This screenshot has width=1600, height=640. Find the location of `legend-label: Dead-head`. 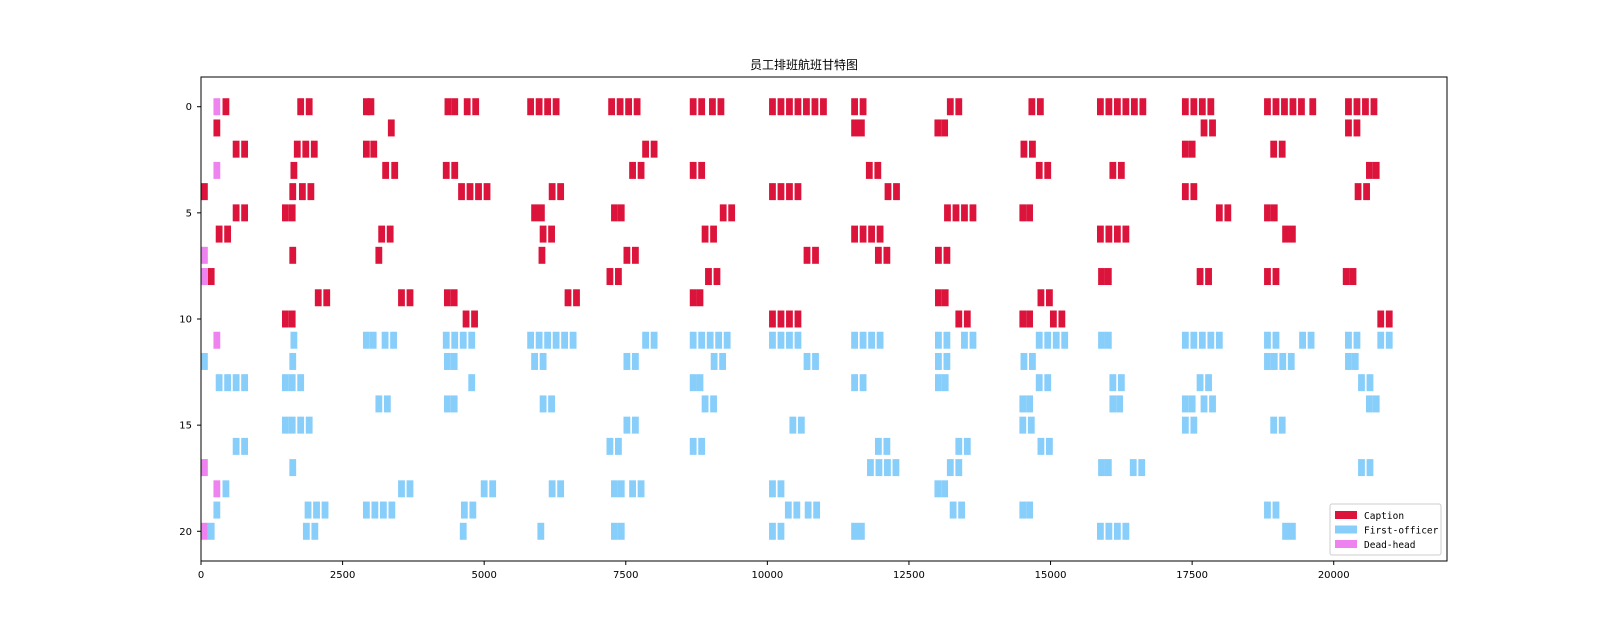

legend-label: Dead-head is located at coordinates (1389, 545).